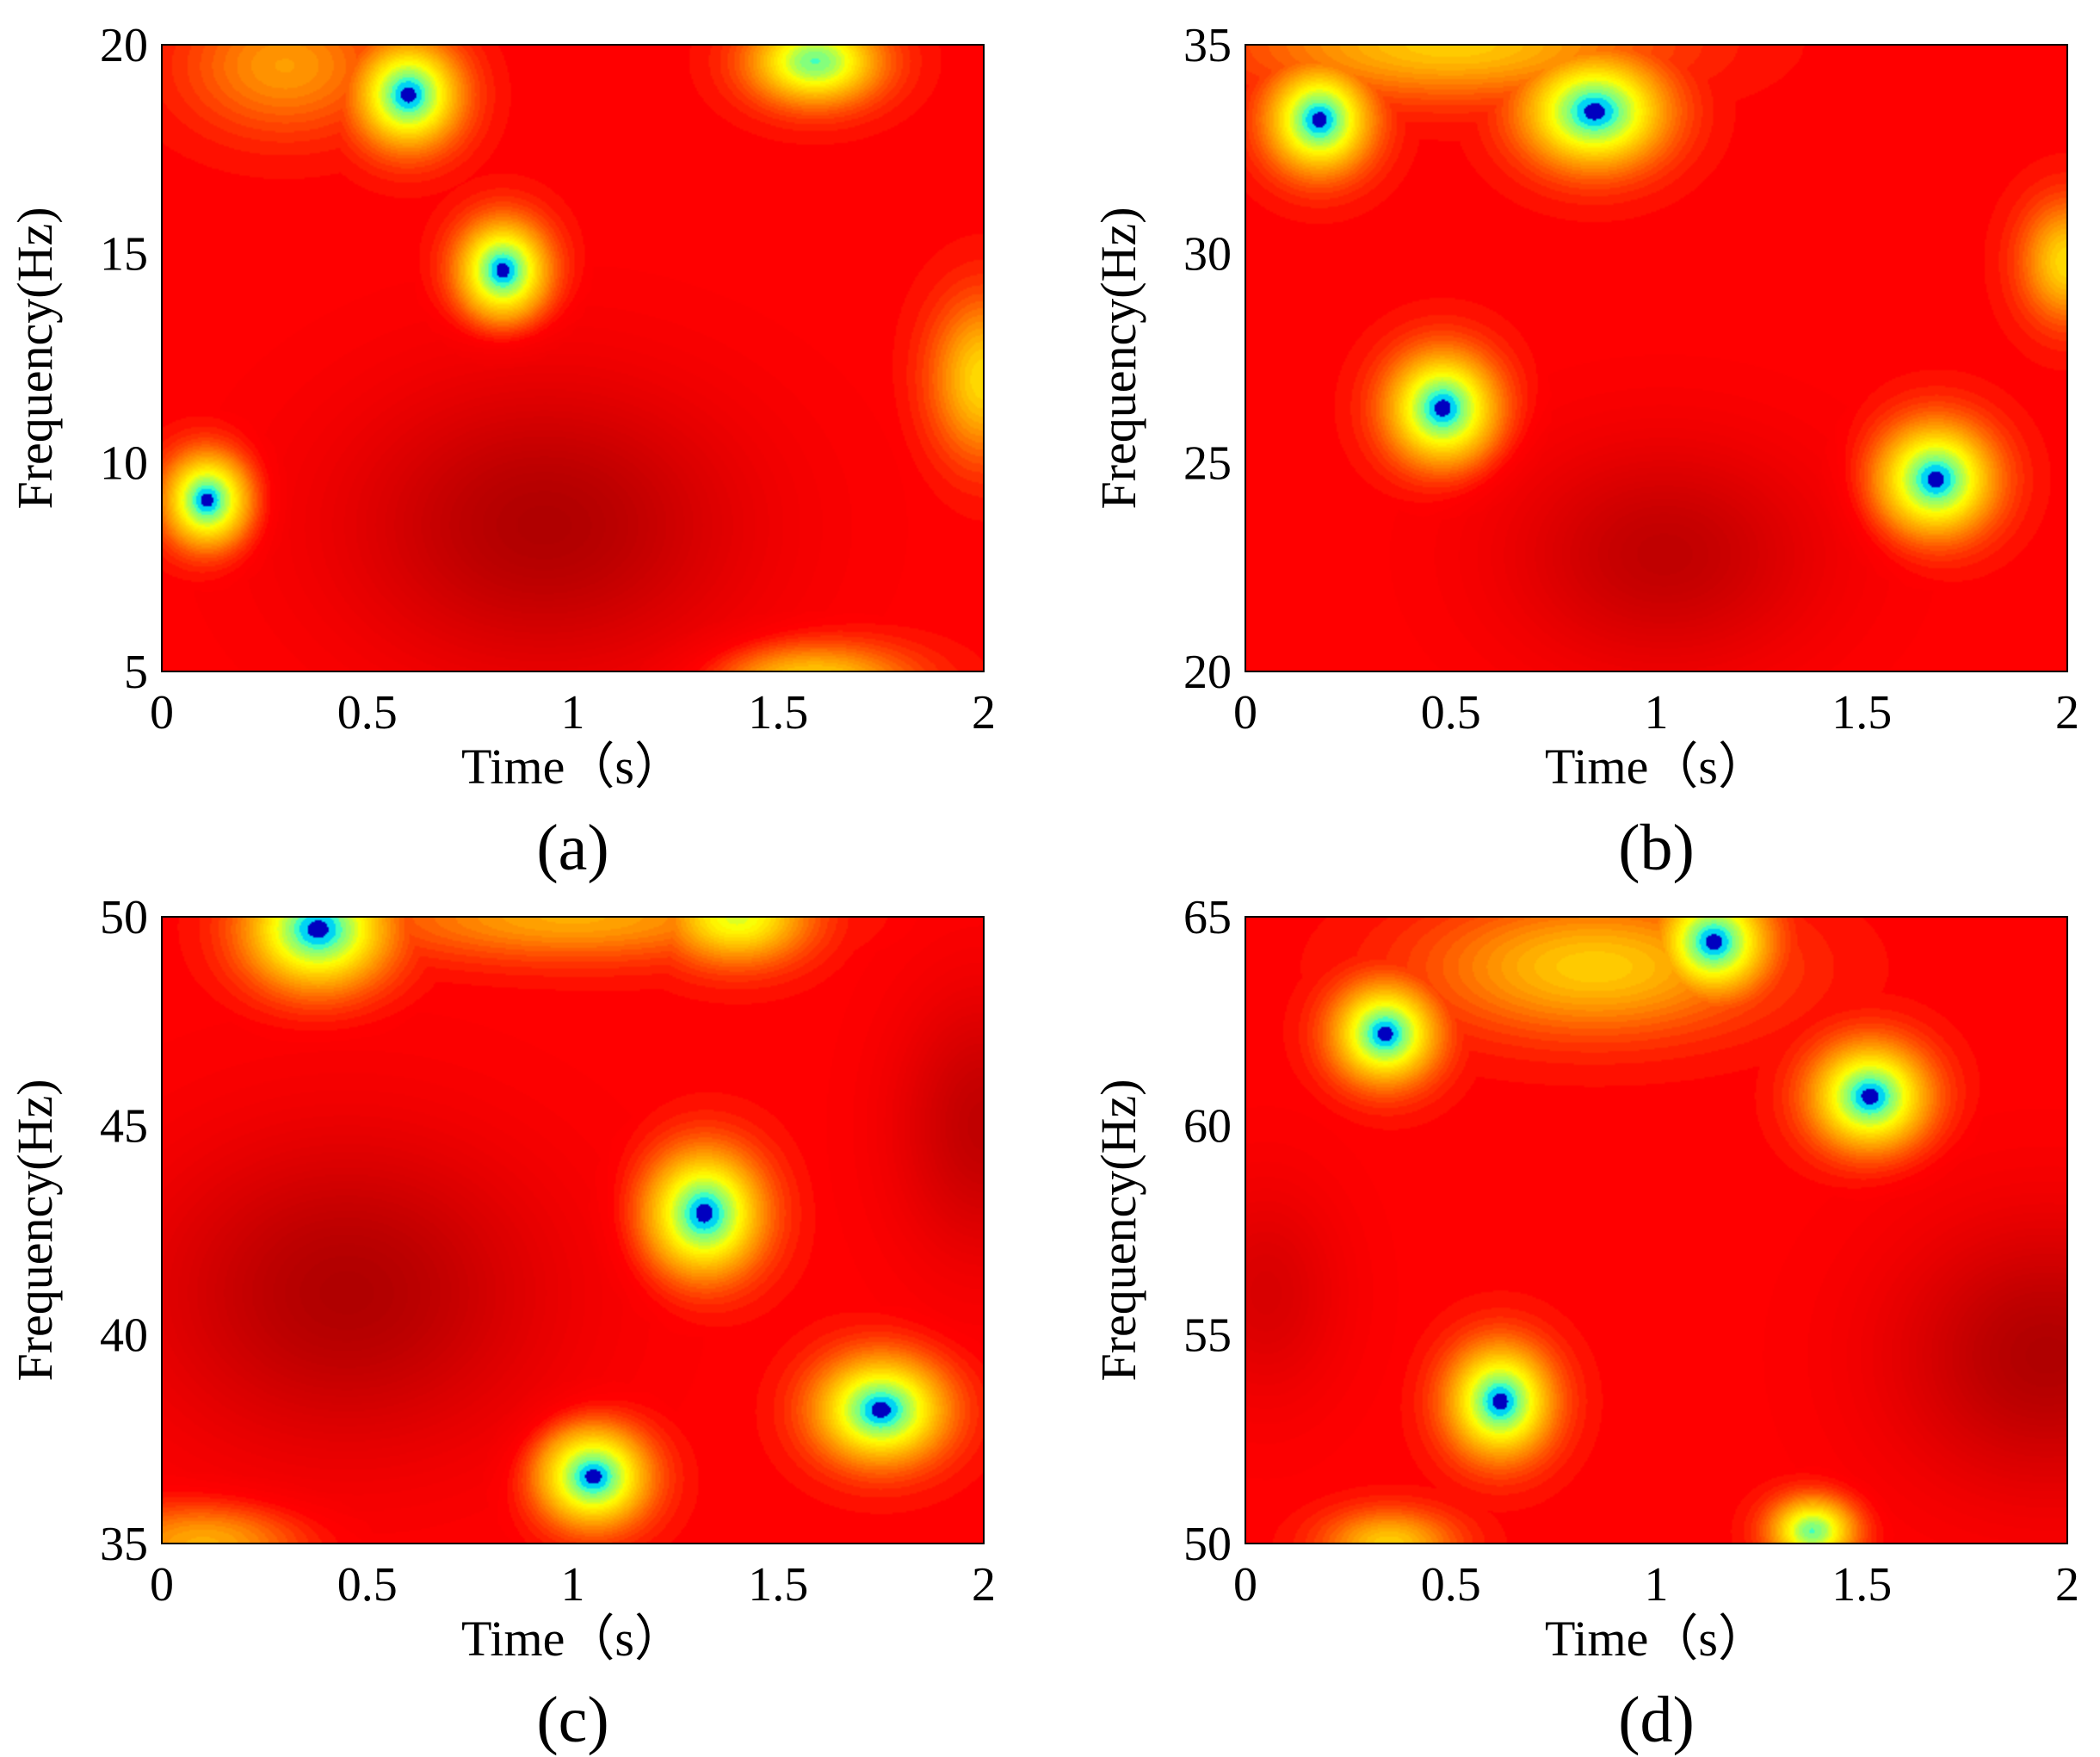 The image size is (2100, 1757). I want to click on x-tick-label-d: 0.5, so click(1451, 1585).